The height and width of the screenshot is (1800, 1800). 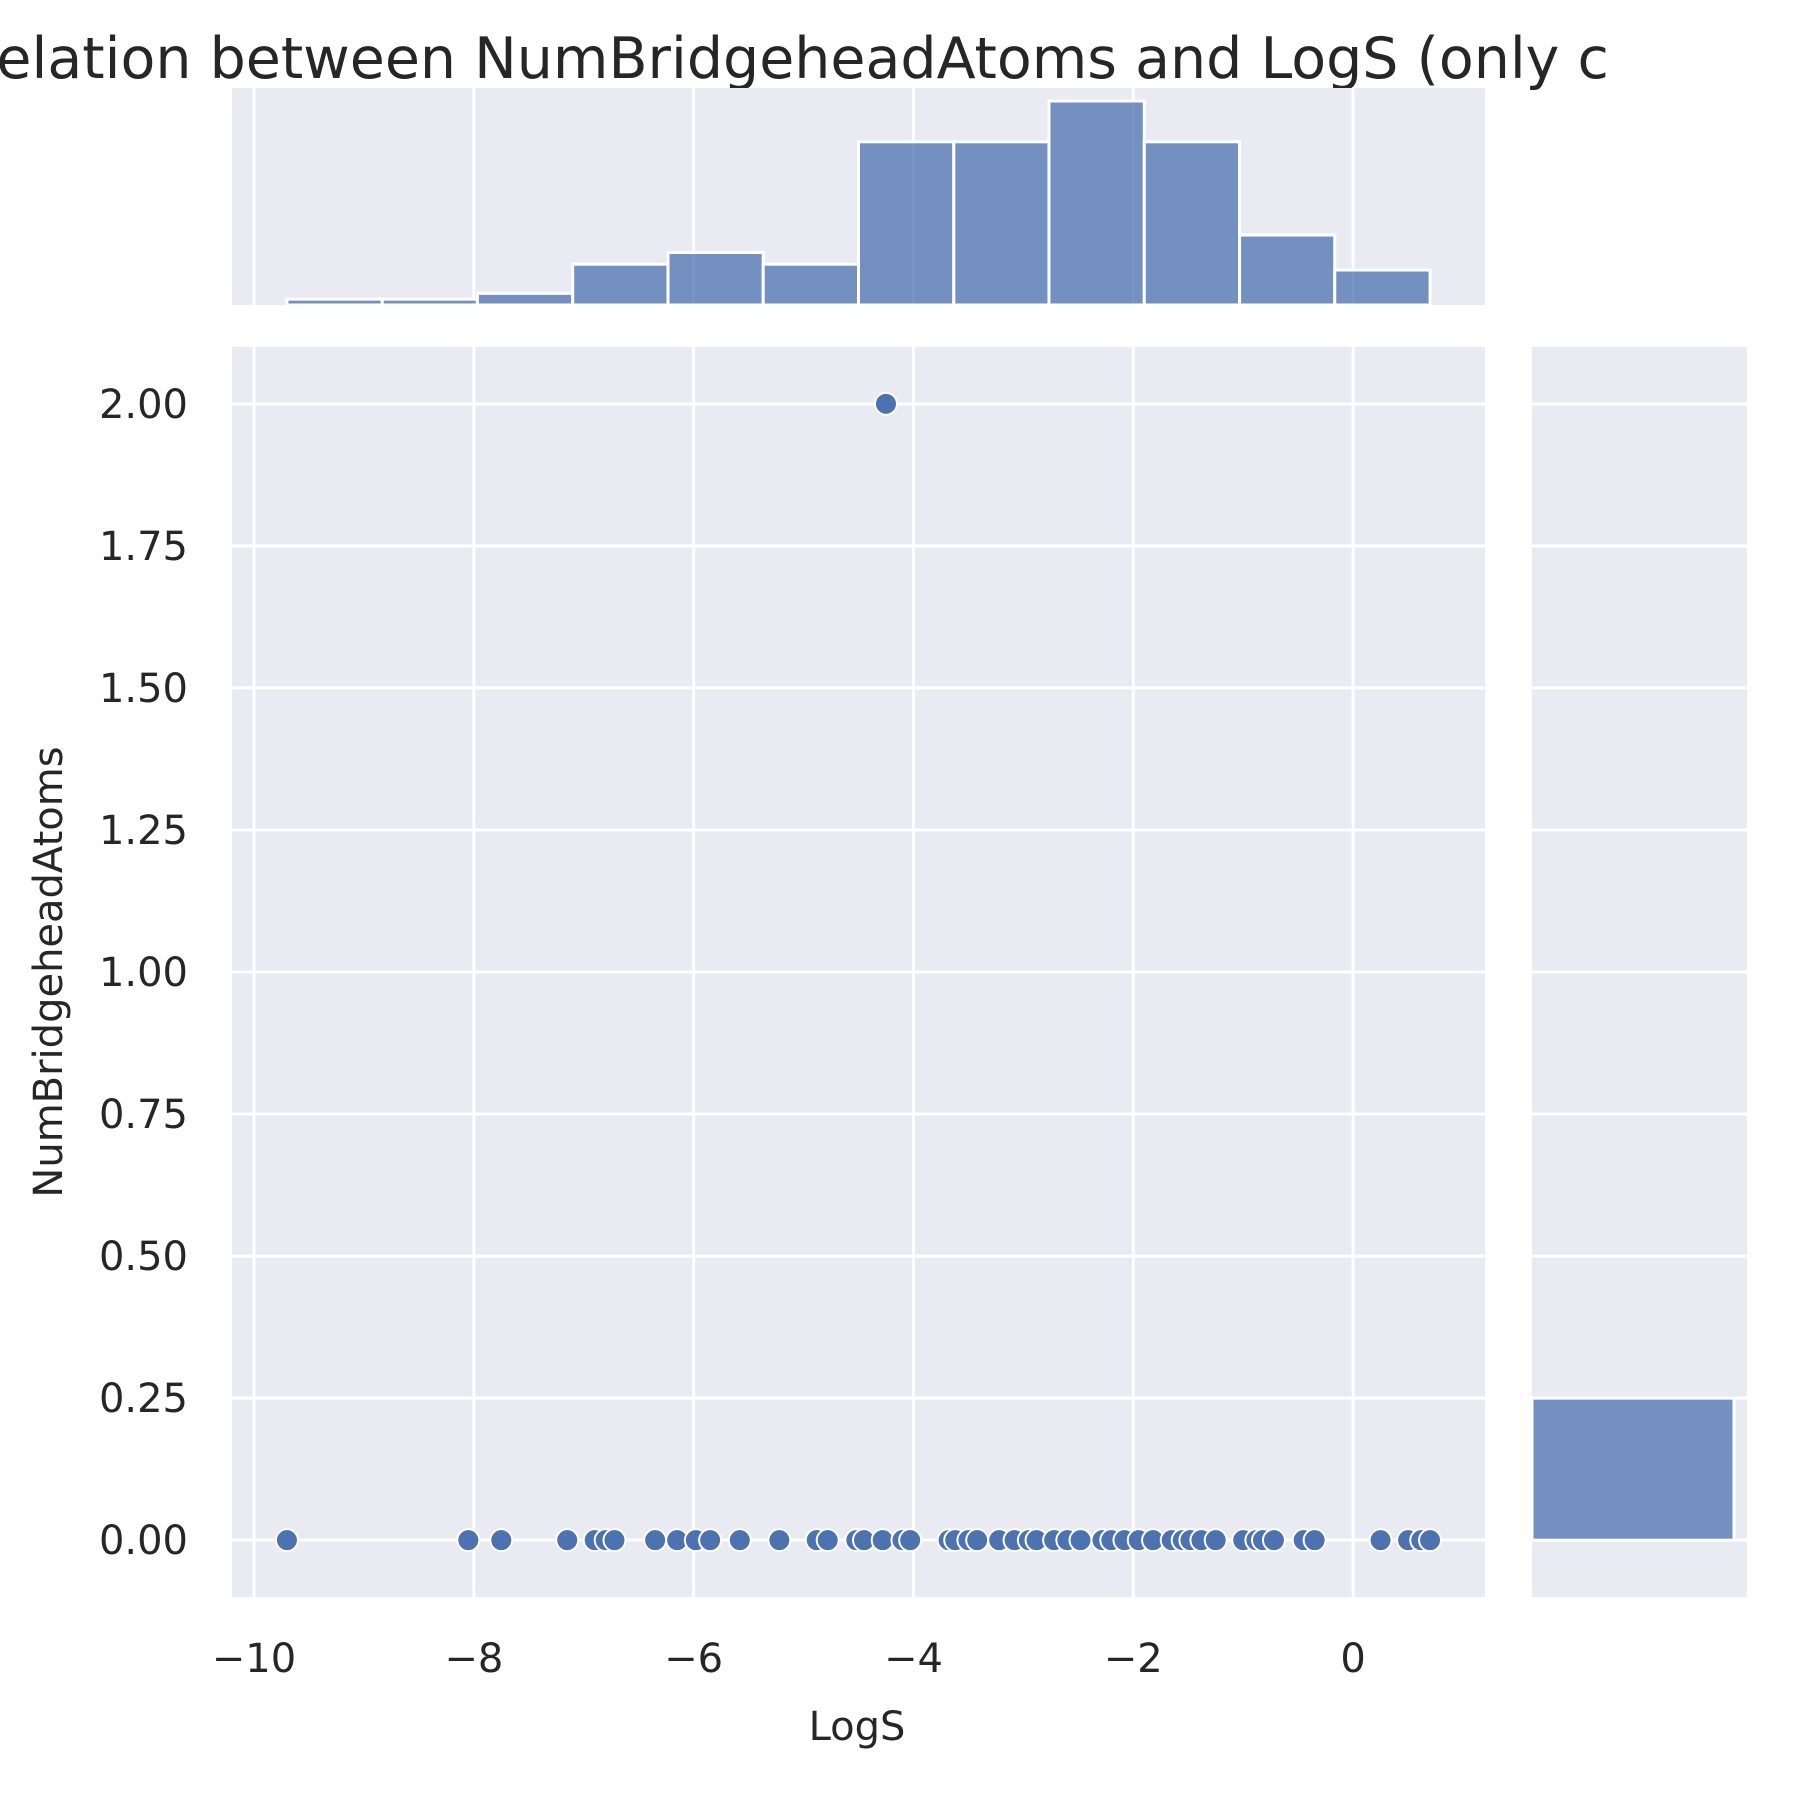 What do you see at coordinates (1352, 1659) in the screenshot?
I see `x-tick-label: 0` at bounding box center [1352, 1659].